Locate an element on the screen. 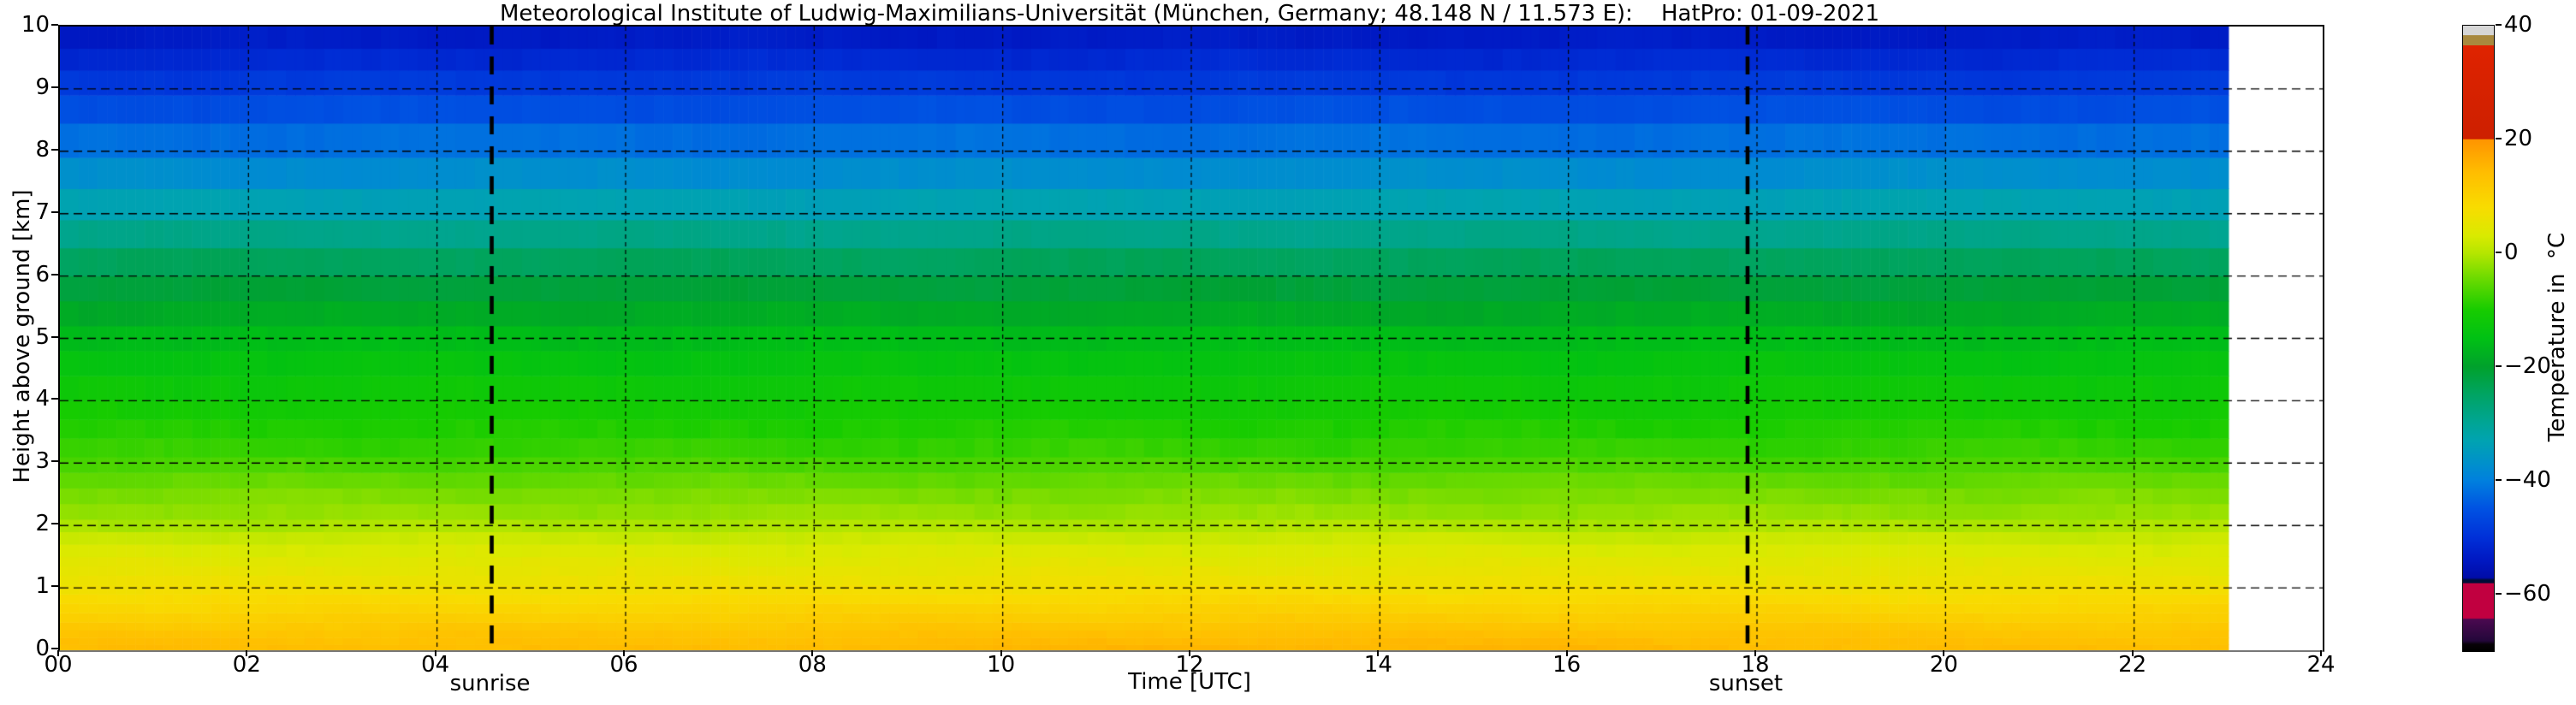  colorbar-tick-label: 40 is located at coordinates (2518, 25).